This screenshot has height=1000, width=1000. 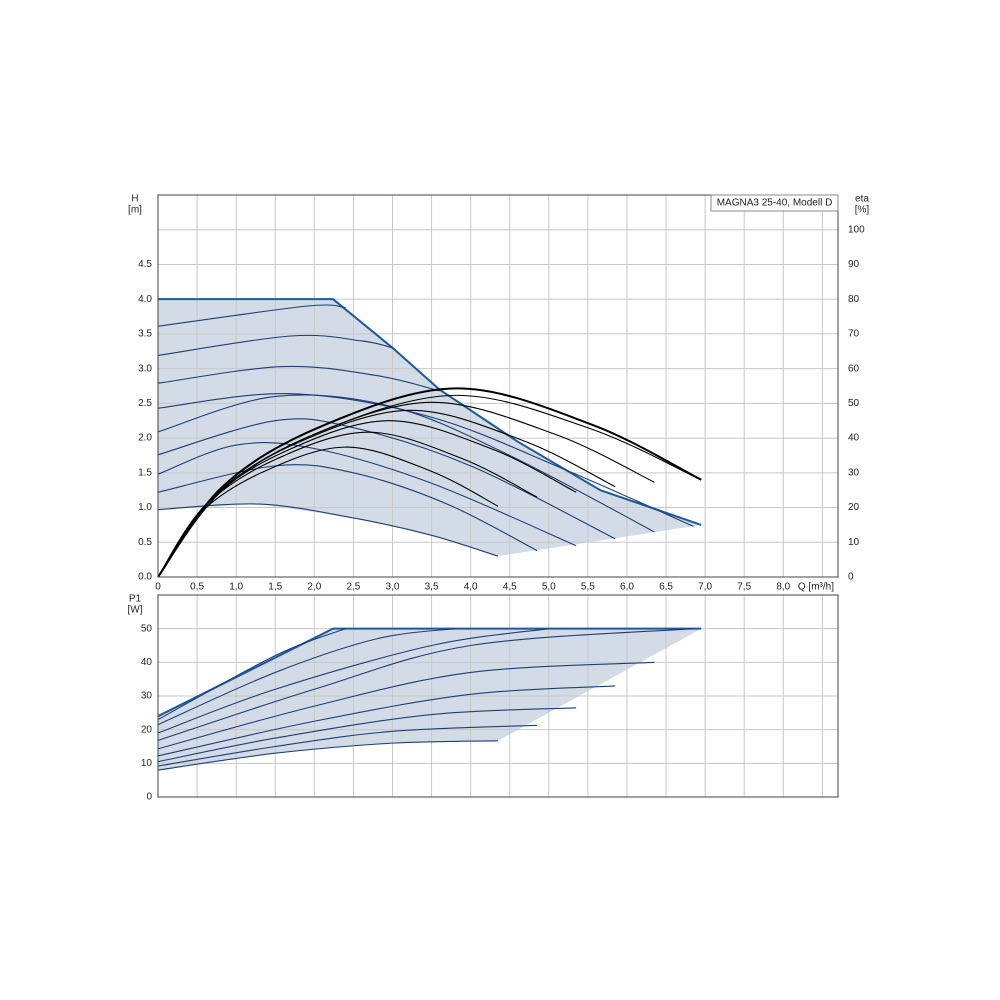 I want to click on y2-tick-label: 40, so click(x=854, y=438).